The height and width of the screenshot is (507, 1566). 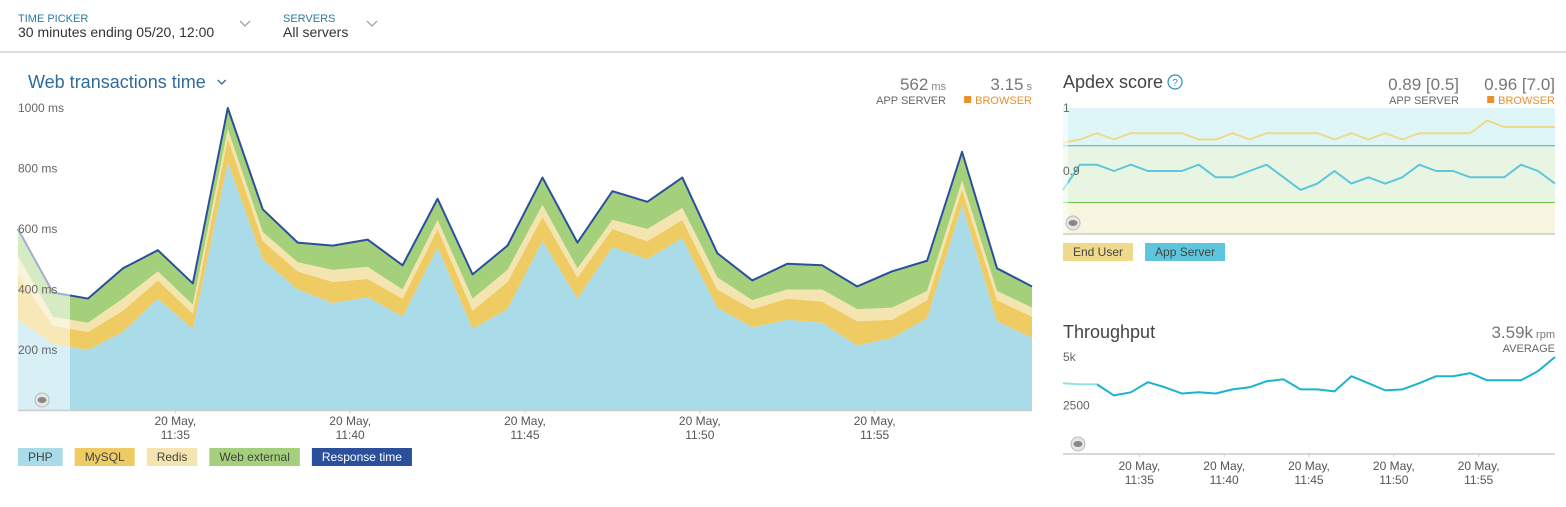 What do you see at coordinates (938, 87) in the screenshot?
I see `summary-unit: ms` at bounding box center [938, 87].